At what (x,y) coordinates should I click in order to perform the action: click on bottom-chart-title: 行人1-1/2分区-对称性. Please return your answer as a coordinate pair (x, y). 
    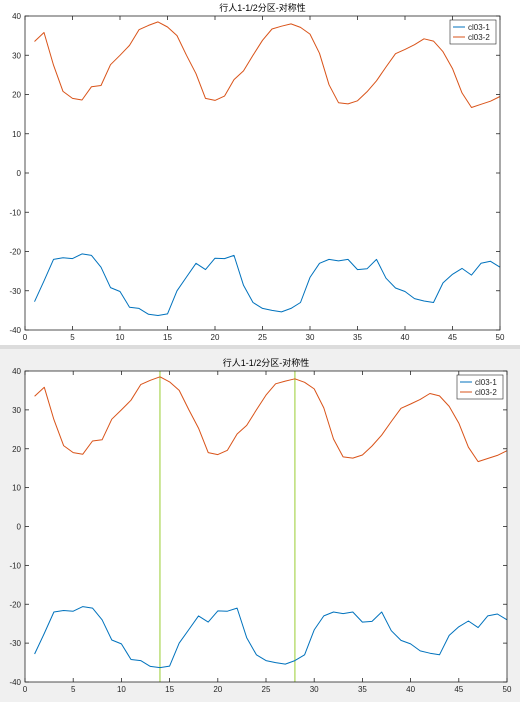
    Looking at the image, I should click on (266, 362).